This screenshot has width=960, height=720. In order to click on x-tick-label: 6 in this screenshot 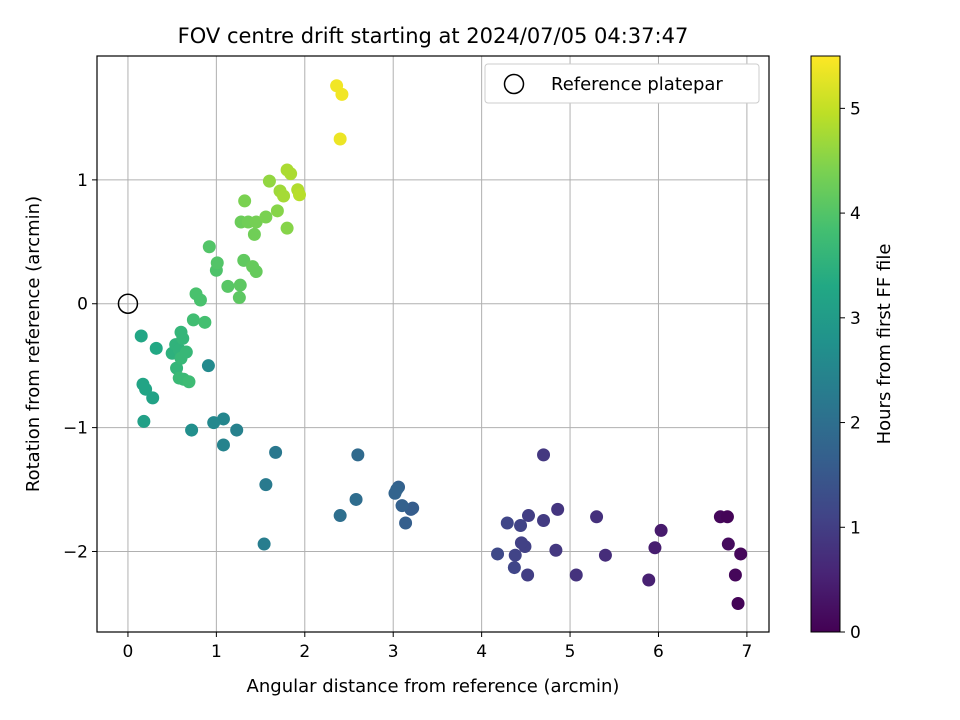, I will do `click(658, 652)`.